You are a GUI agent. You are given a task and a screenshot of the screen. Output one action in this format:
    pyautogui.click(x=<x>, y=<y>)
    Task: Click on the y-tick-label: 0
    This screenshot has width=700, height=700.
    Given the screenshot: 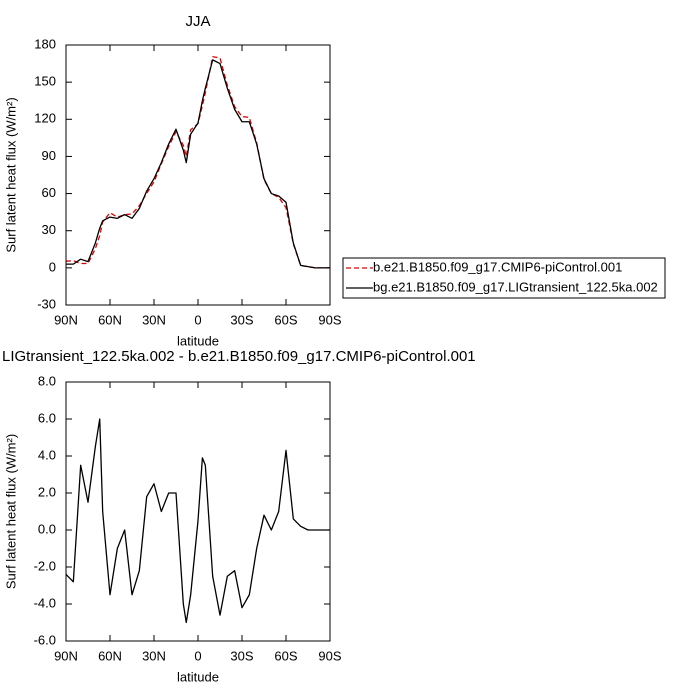 What is the action you would take?
    pyautogui.click(x=52, y=266)
    